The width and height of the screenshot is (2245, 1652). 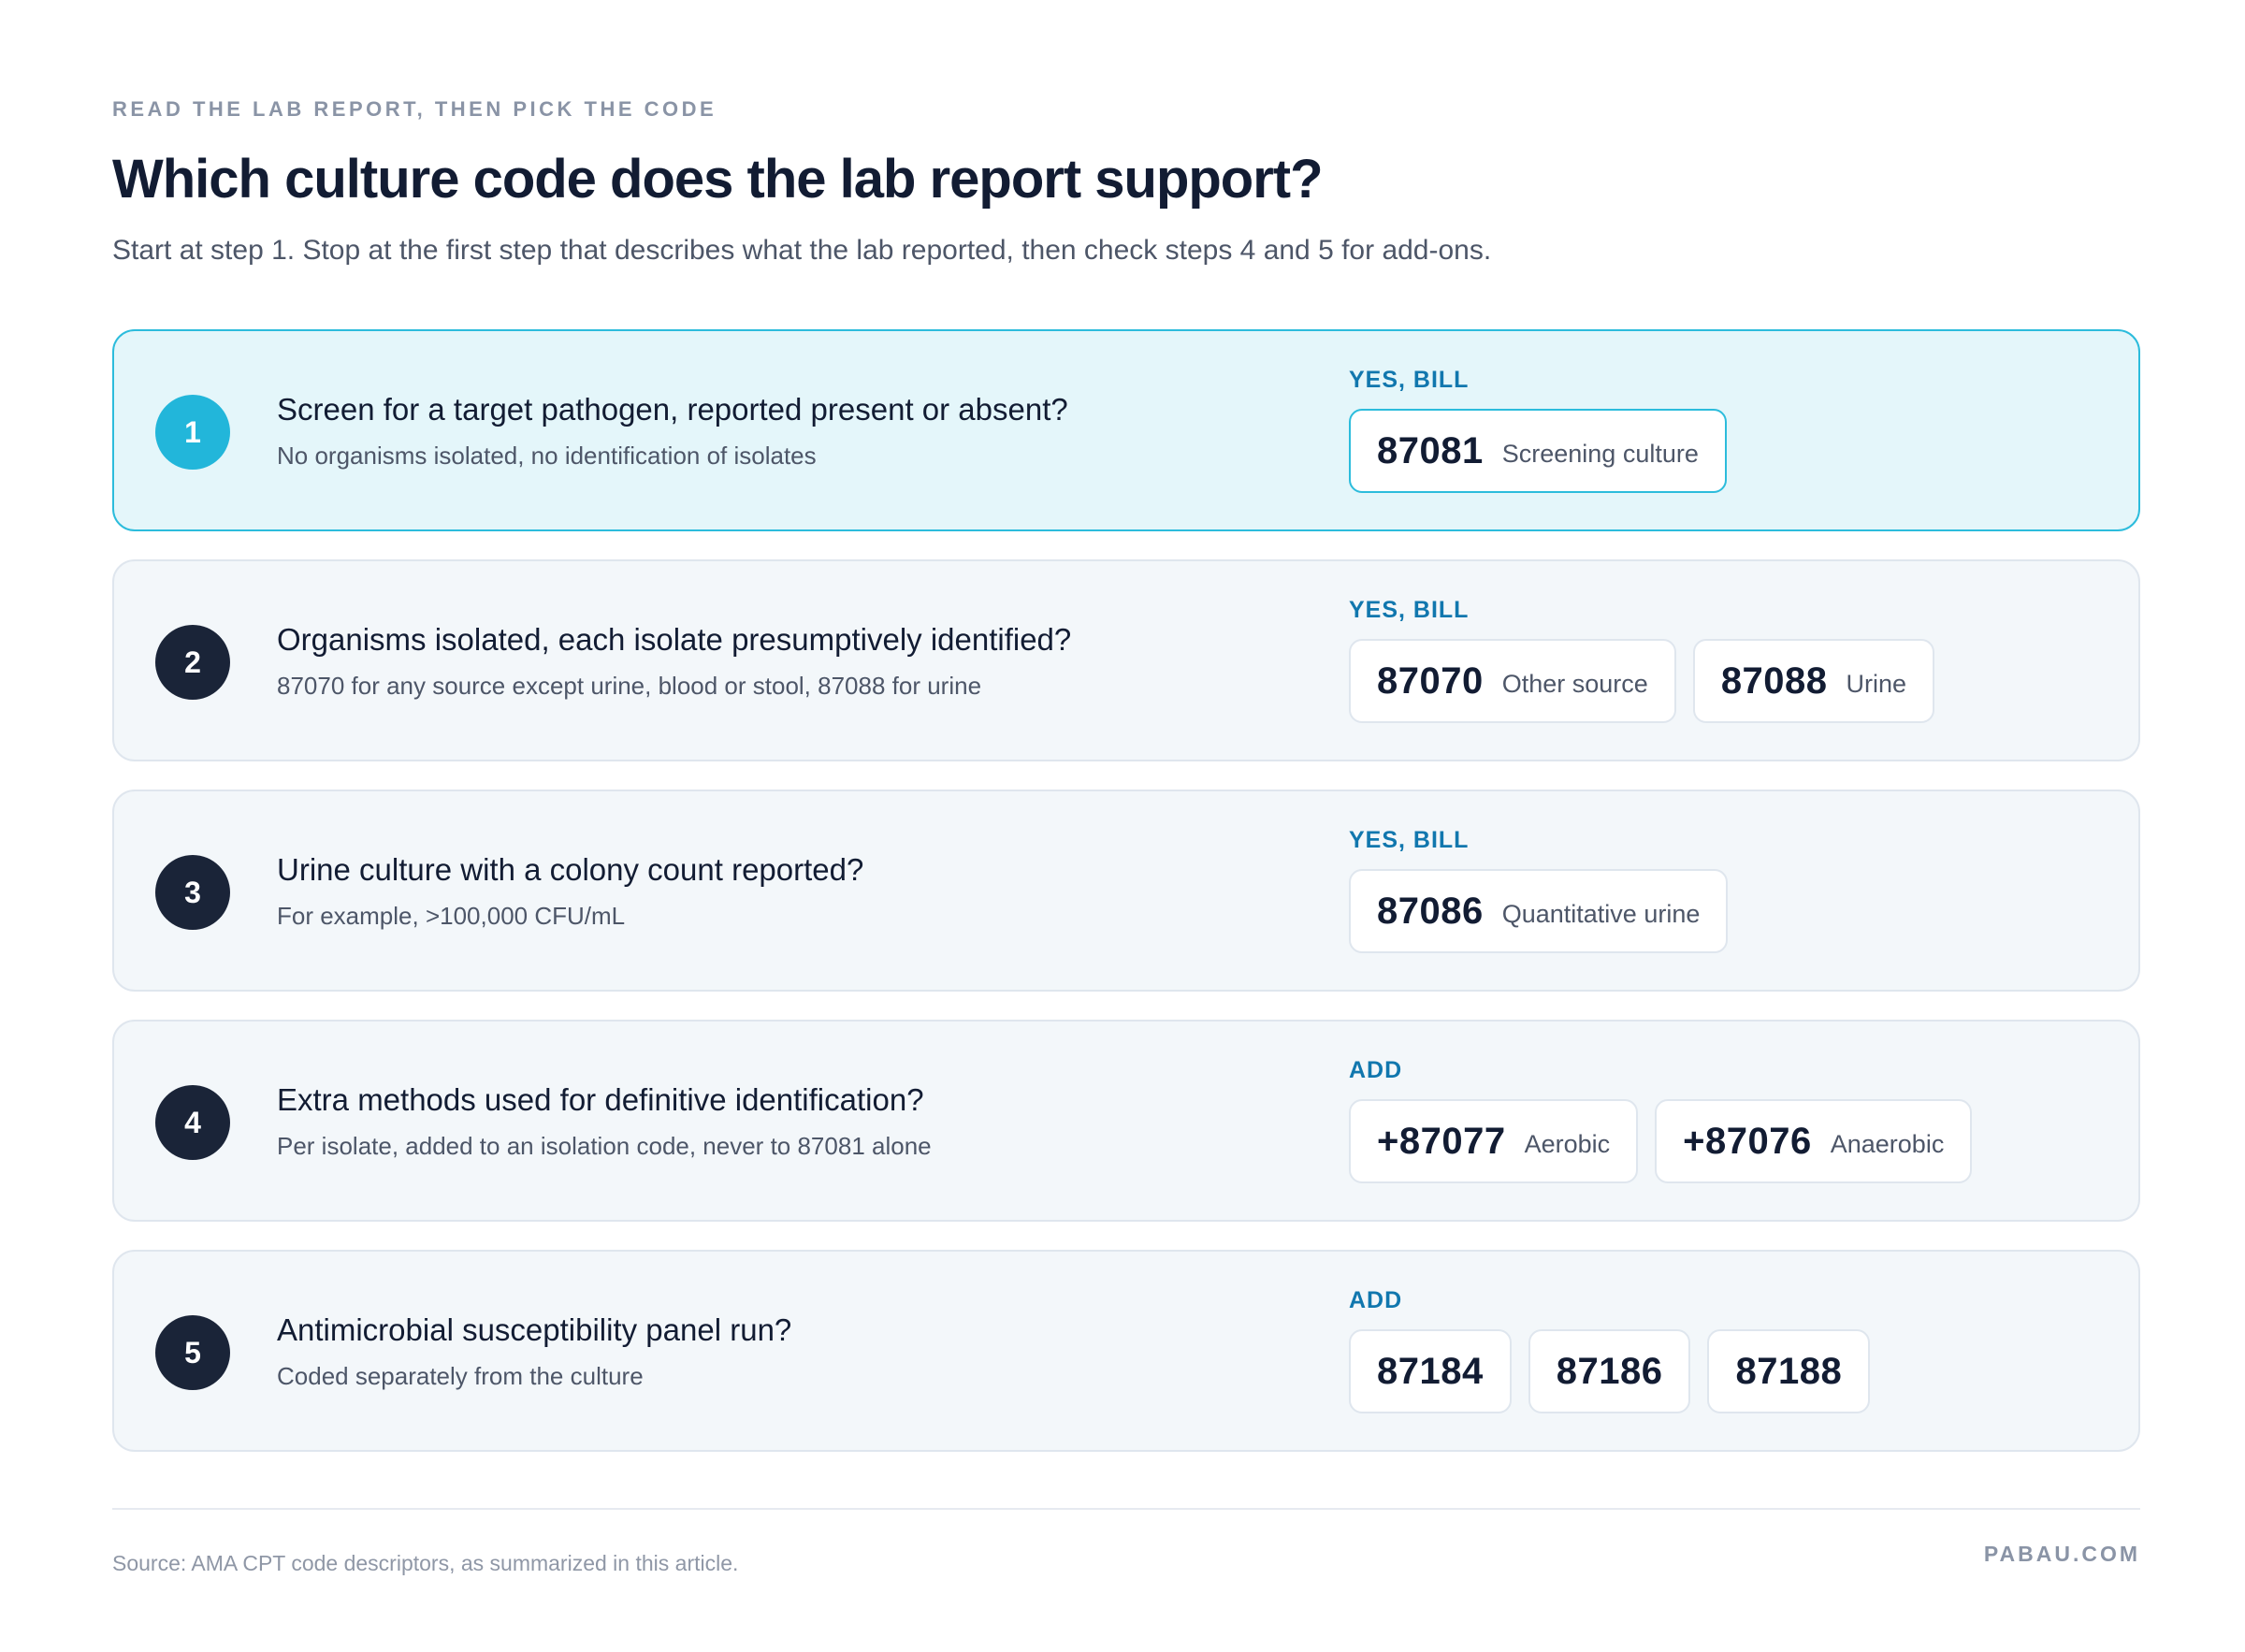 I want to click on cpt-code: 87184, so click(x=1430, y=1371).